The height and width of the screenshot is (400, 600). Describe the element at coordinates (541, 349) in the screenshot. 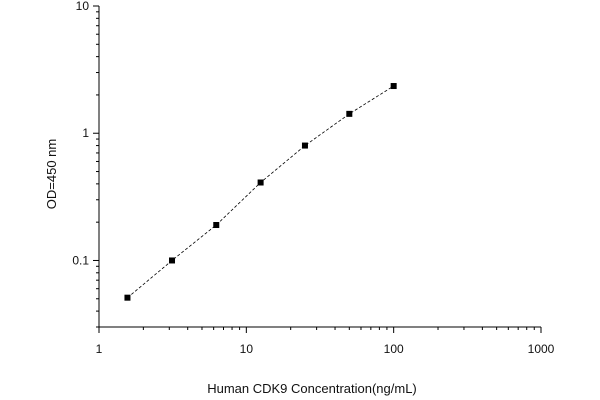

I see `x-tick-label: 1000` at that location.